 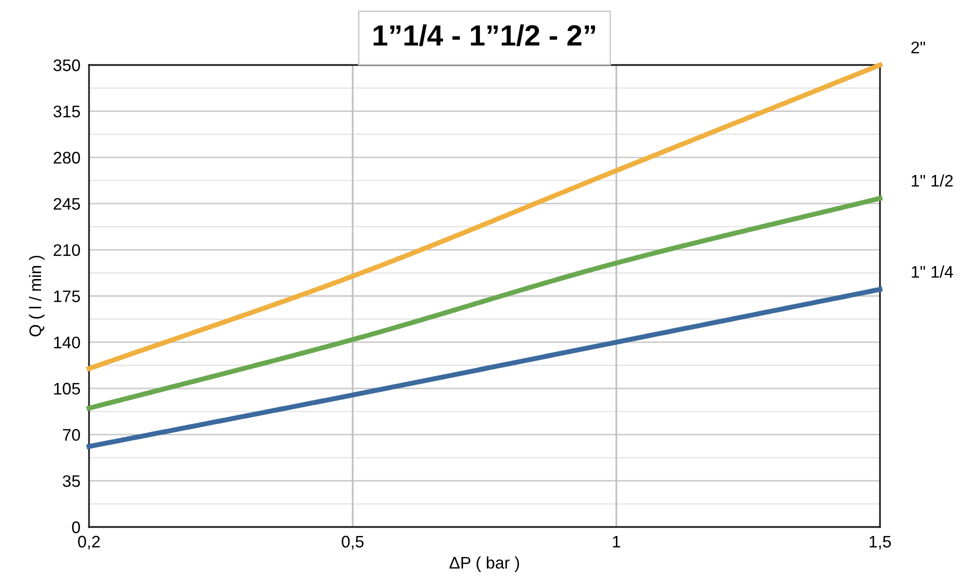 I want to click on x-axis-title: ΔP ( bar ), so click(x=484, y=564).